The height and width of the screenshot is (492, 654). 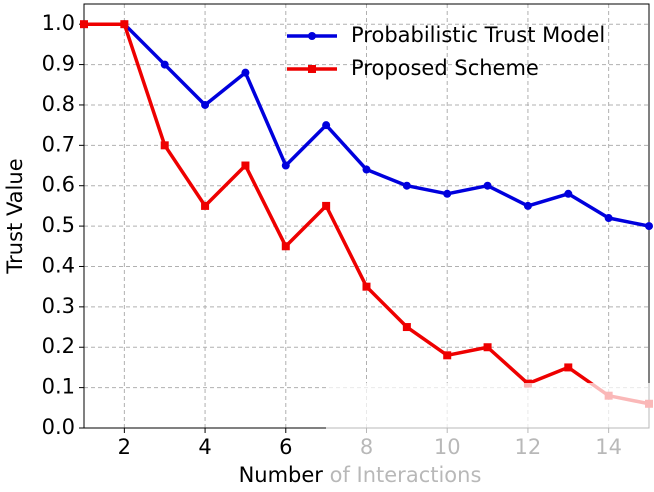 What do you see at coordinates (58, 265) in the screenshot?
I see `y-tick-label: 0.4` at bounding box center [58, 265].